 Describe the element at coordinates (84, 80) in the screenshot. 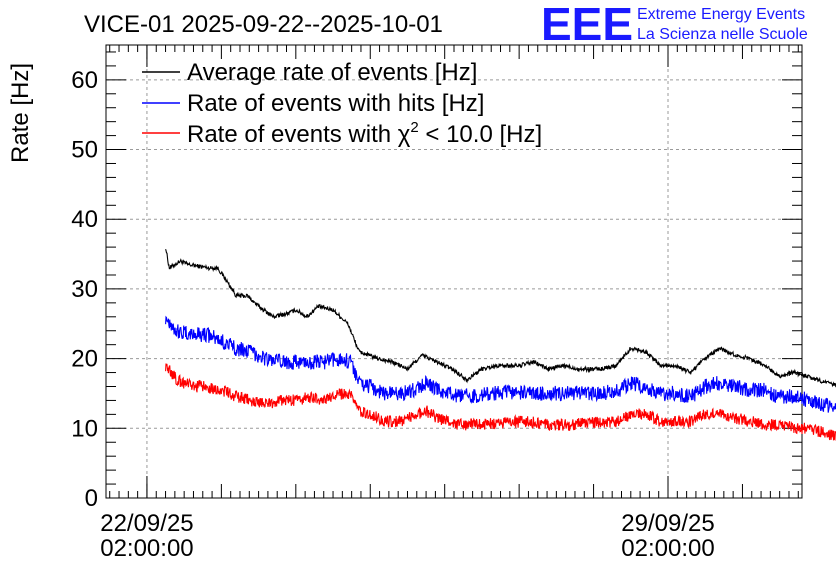

I see `y-tick-label: 60` at that location.